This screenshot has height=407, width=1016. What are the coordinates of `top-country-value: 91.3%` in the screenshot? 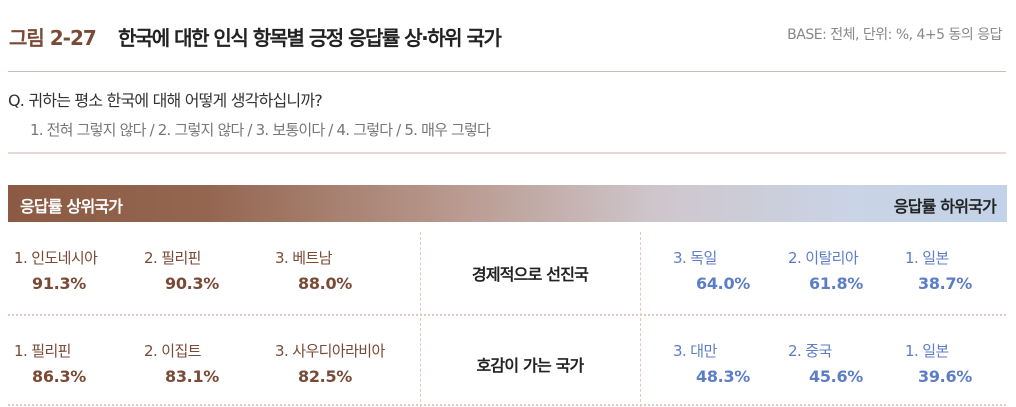 It's located at (59, 283).